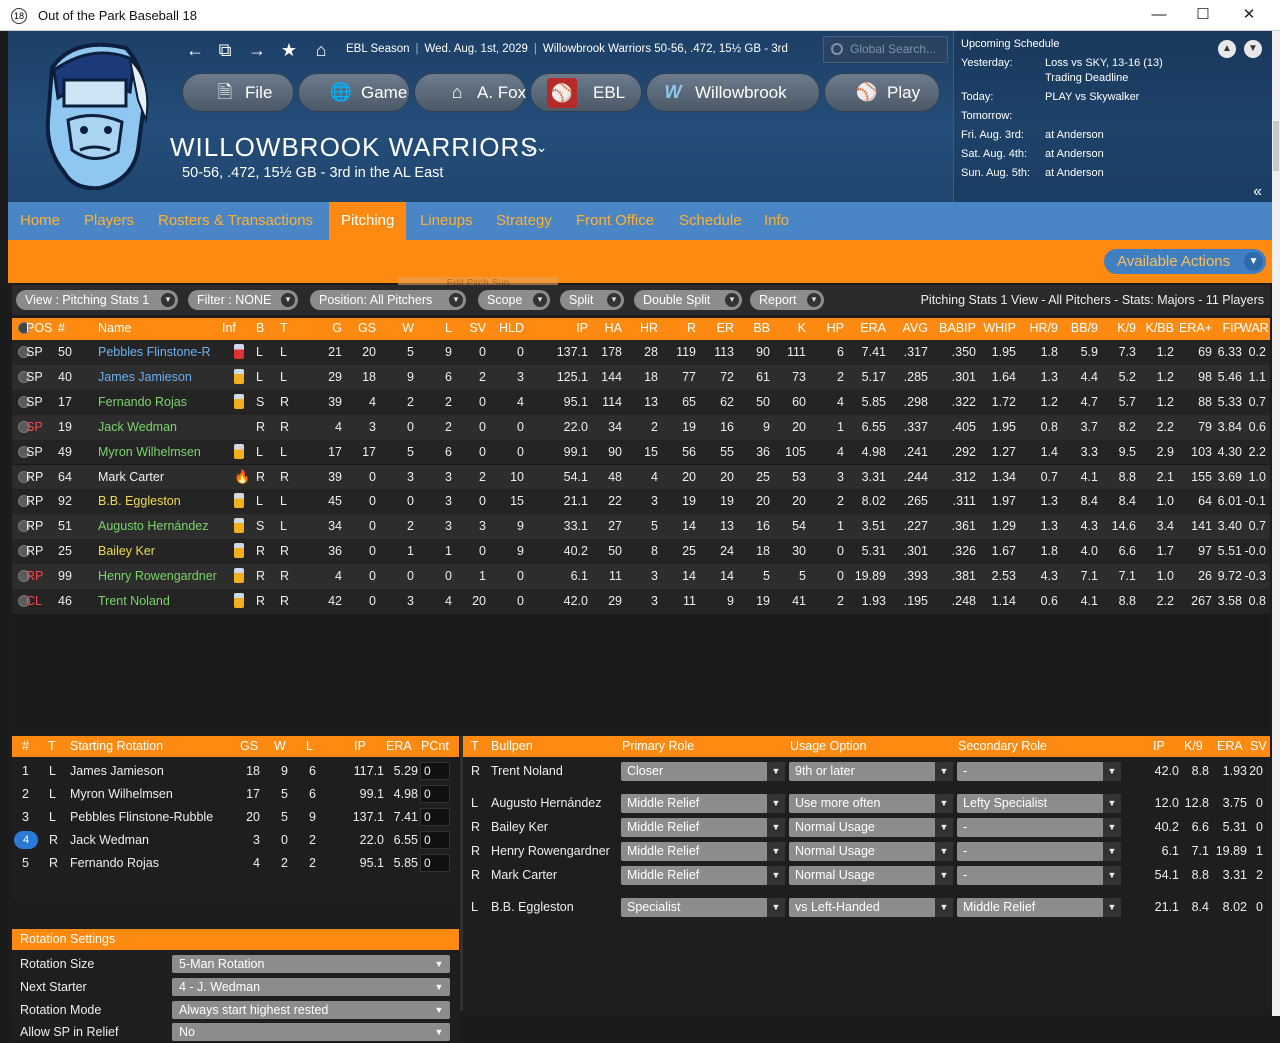  I want to click on rotation-row: 2 L Myron Wilhelmsen 17 5 6 99.1 4.98 0, so click(235, 794).